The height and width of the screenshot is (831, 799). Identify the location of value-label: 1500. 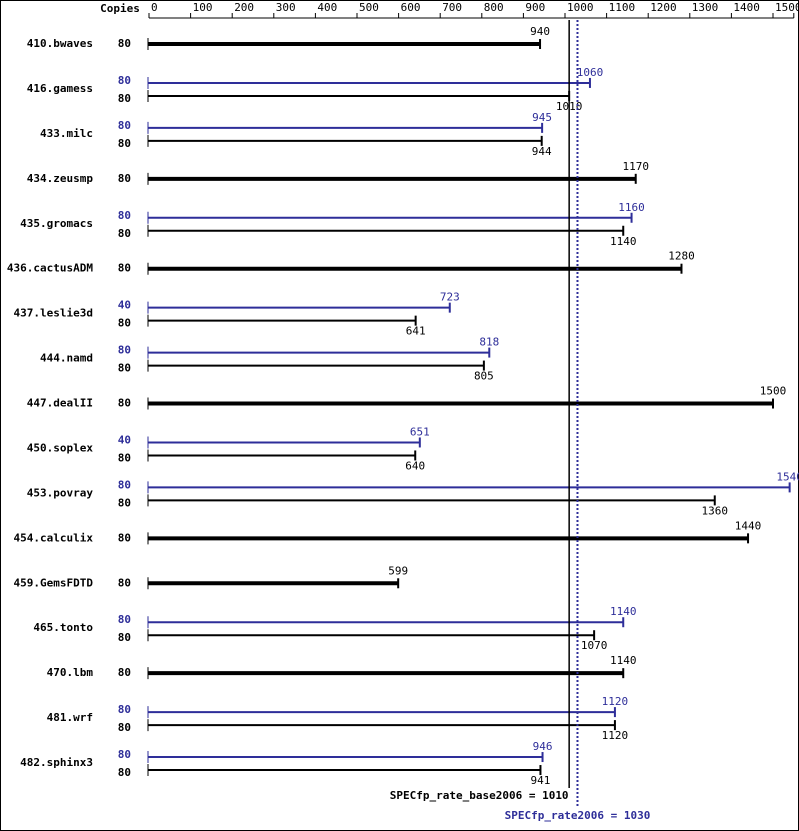
(773, 391).